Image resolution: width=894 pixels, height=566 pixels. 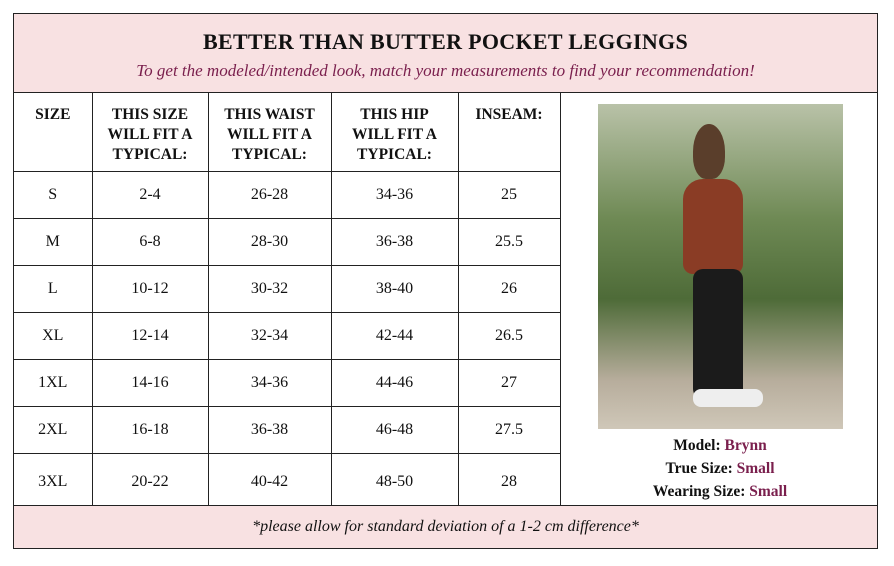 I want to click on model-label: Model:, so click(x=697, y=445).